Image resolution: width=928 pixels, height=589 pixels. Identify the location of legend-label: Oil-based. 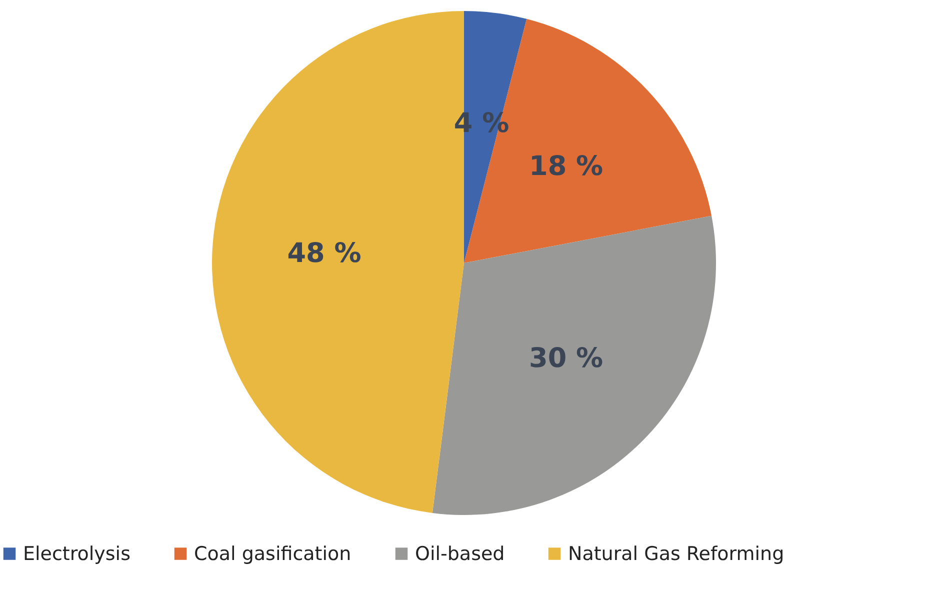
(460, 553).